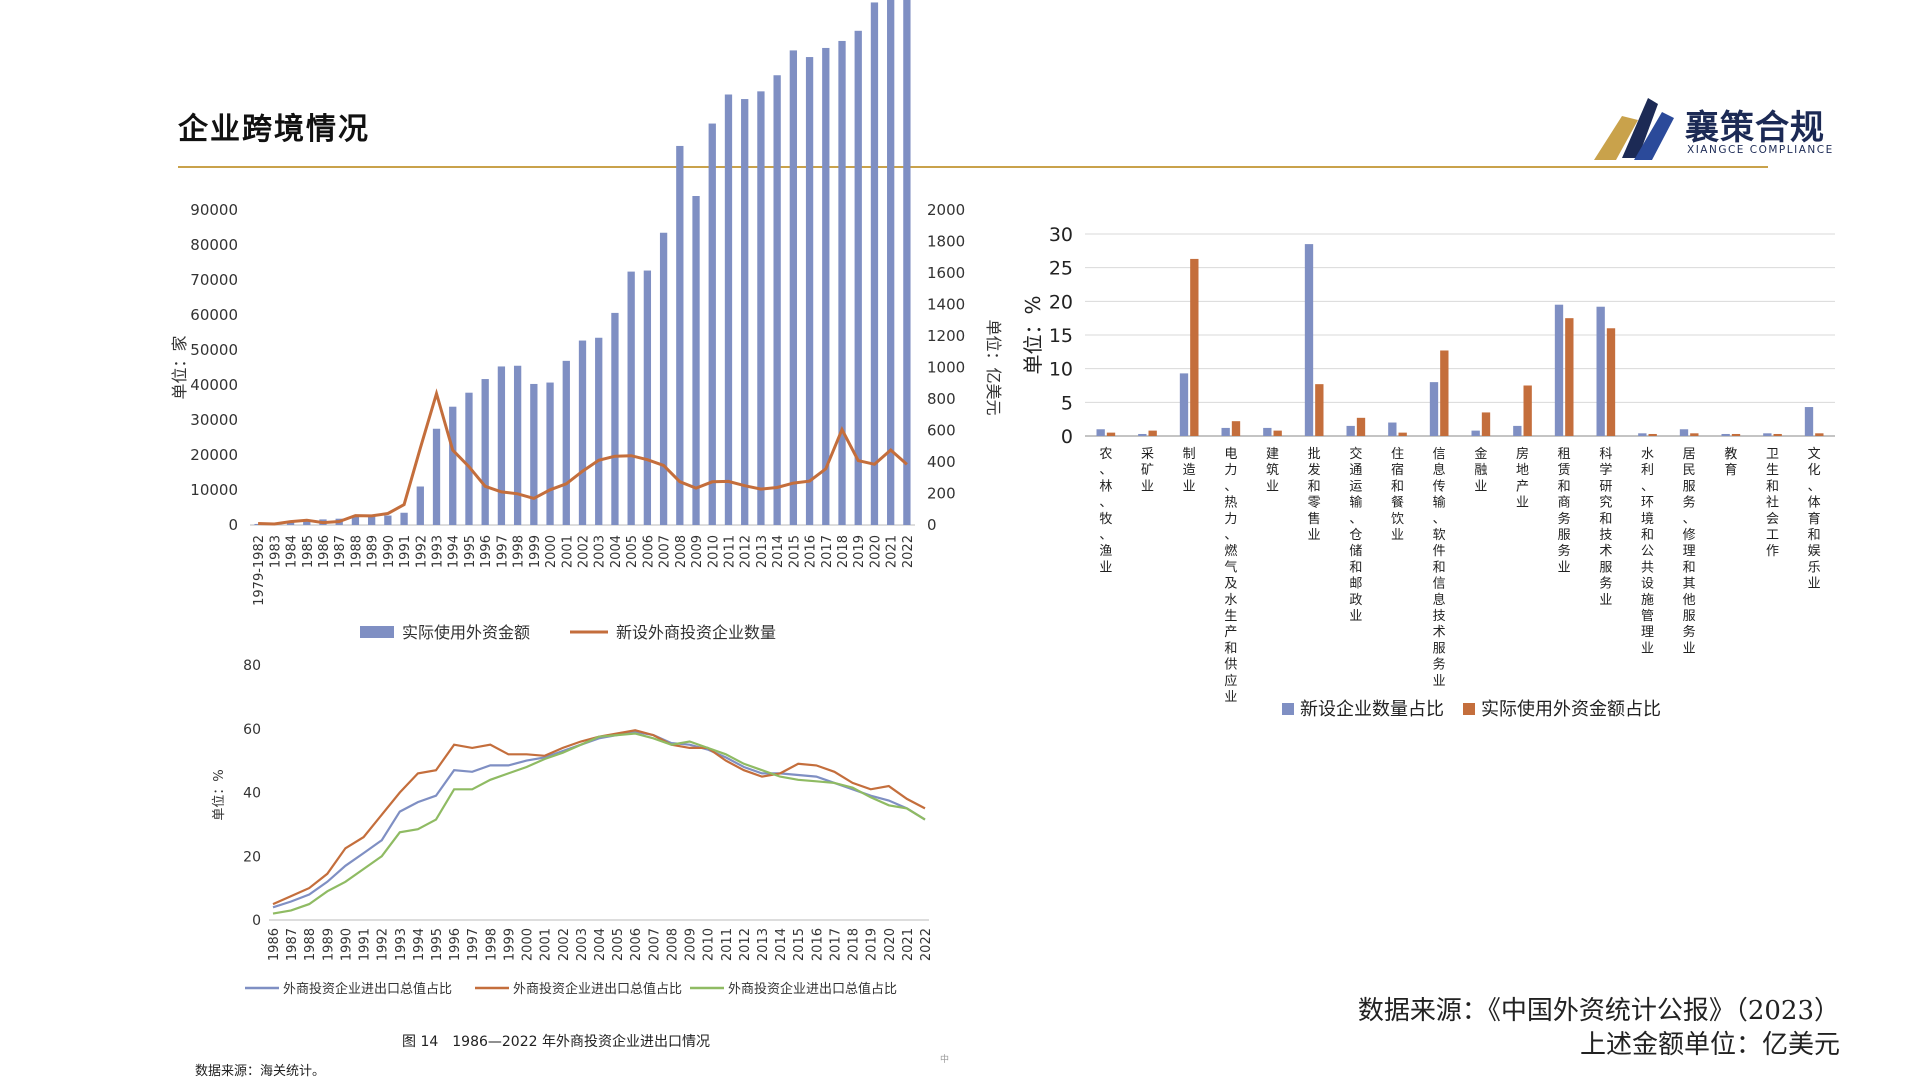 The width and height of the screenshot is (1920, 1081). I want to click on left-tick-label: 70000, so click(214, 280).